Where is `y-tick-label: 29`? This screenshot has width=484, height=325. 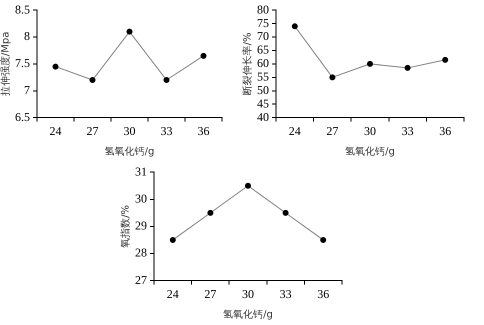
y-tick-label: 29 is located at coordinates (141, 225).